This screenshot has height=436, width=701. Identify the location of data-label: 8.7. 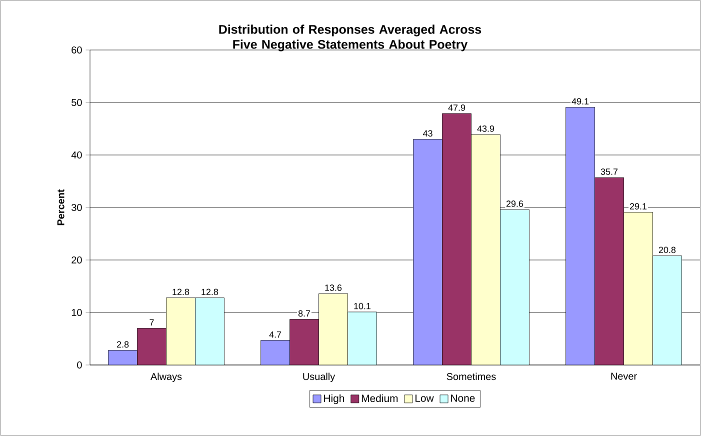
(304, 313).